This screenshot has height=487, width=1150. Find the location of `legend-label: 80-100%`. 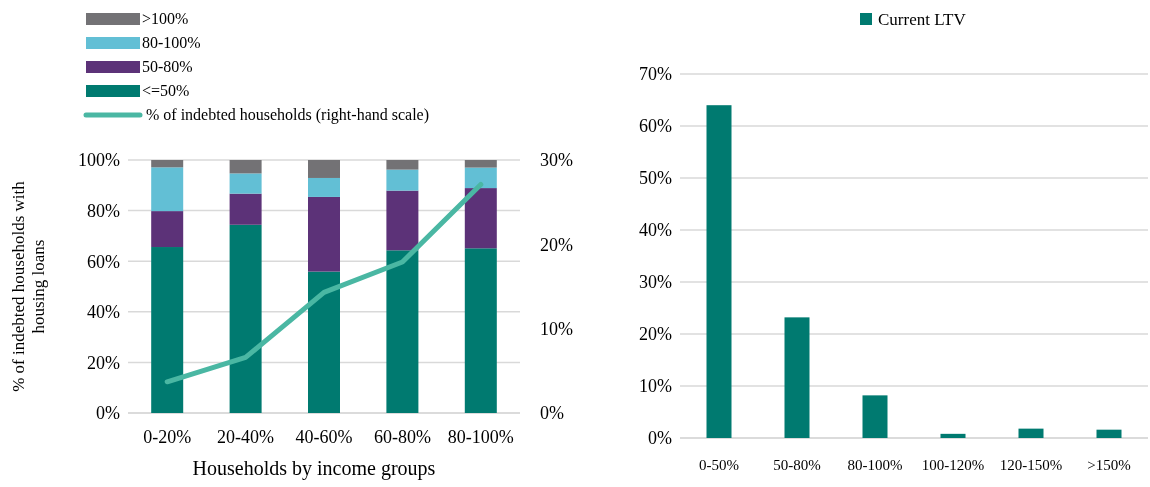

legend-label: 80-100% is located at coordinates (171, 42).